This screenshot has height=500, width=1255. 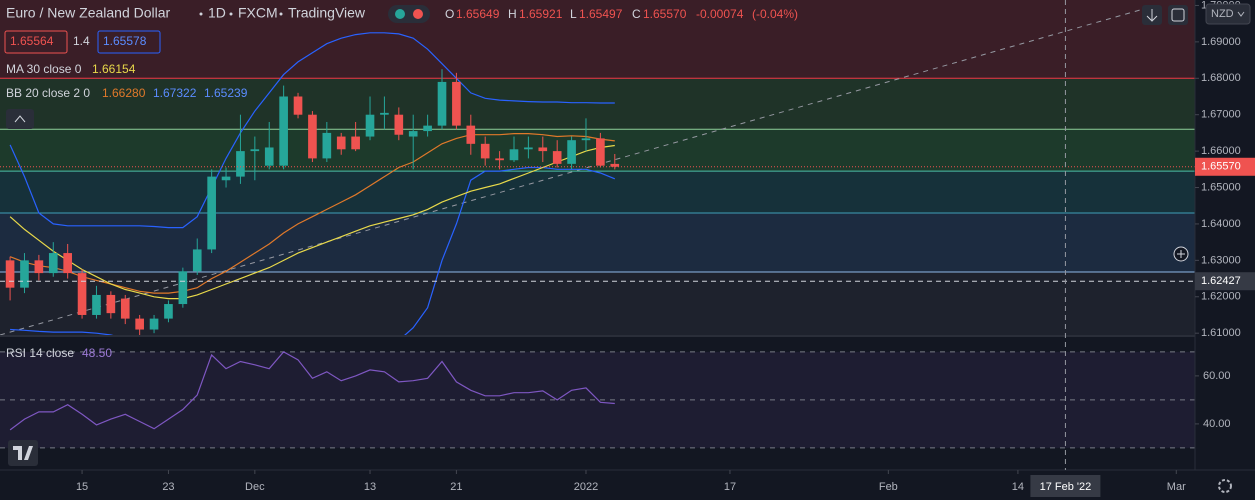 I want to click on currency-select, so click(x=1228, y=14).